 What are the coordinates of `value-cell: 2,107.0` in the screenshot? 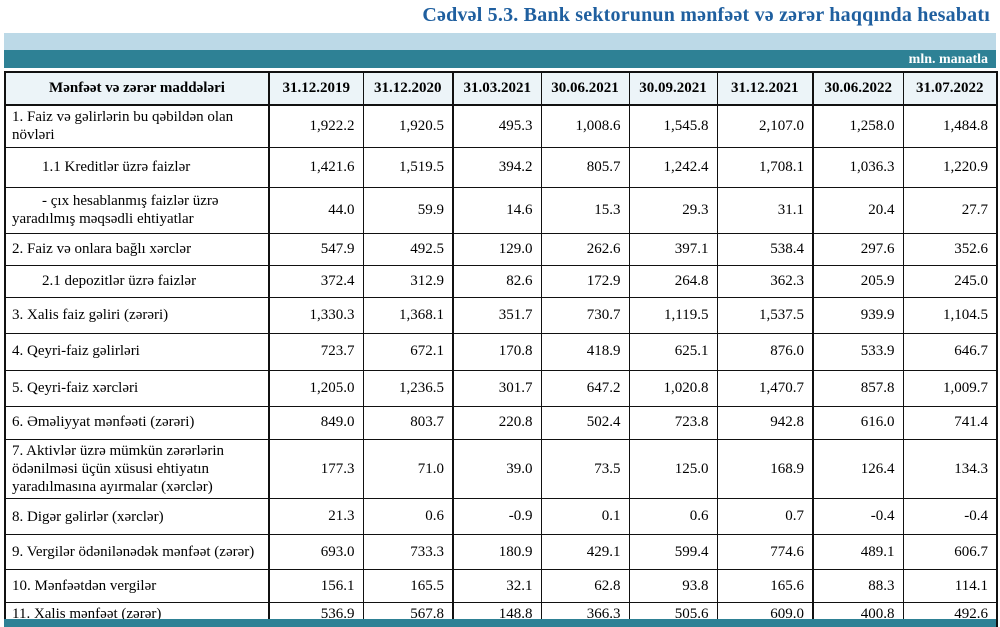 It's located at (765, 126).